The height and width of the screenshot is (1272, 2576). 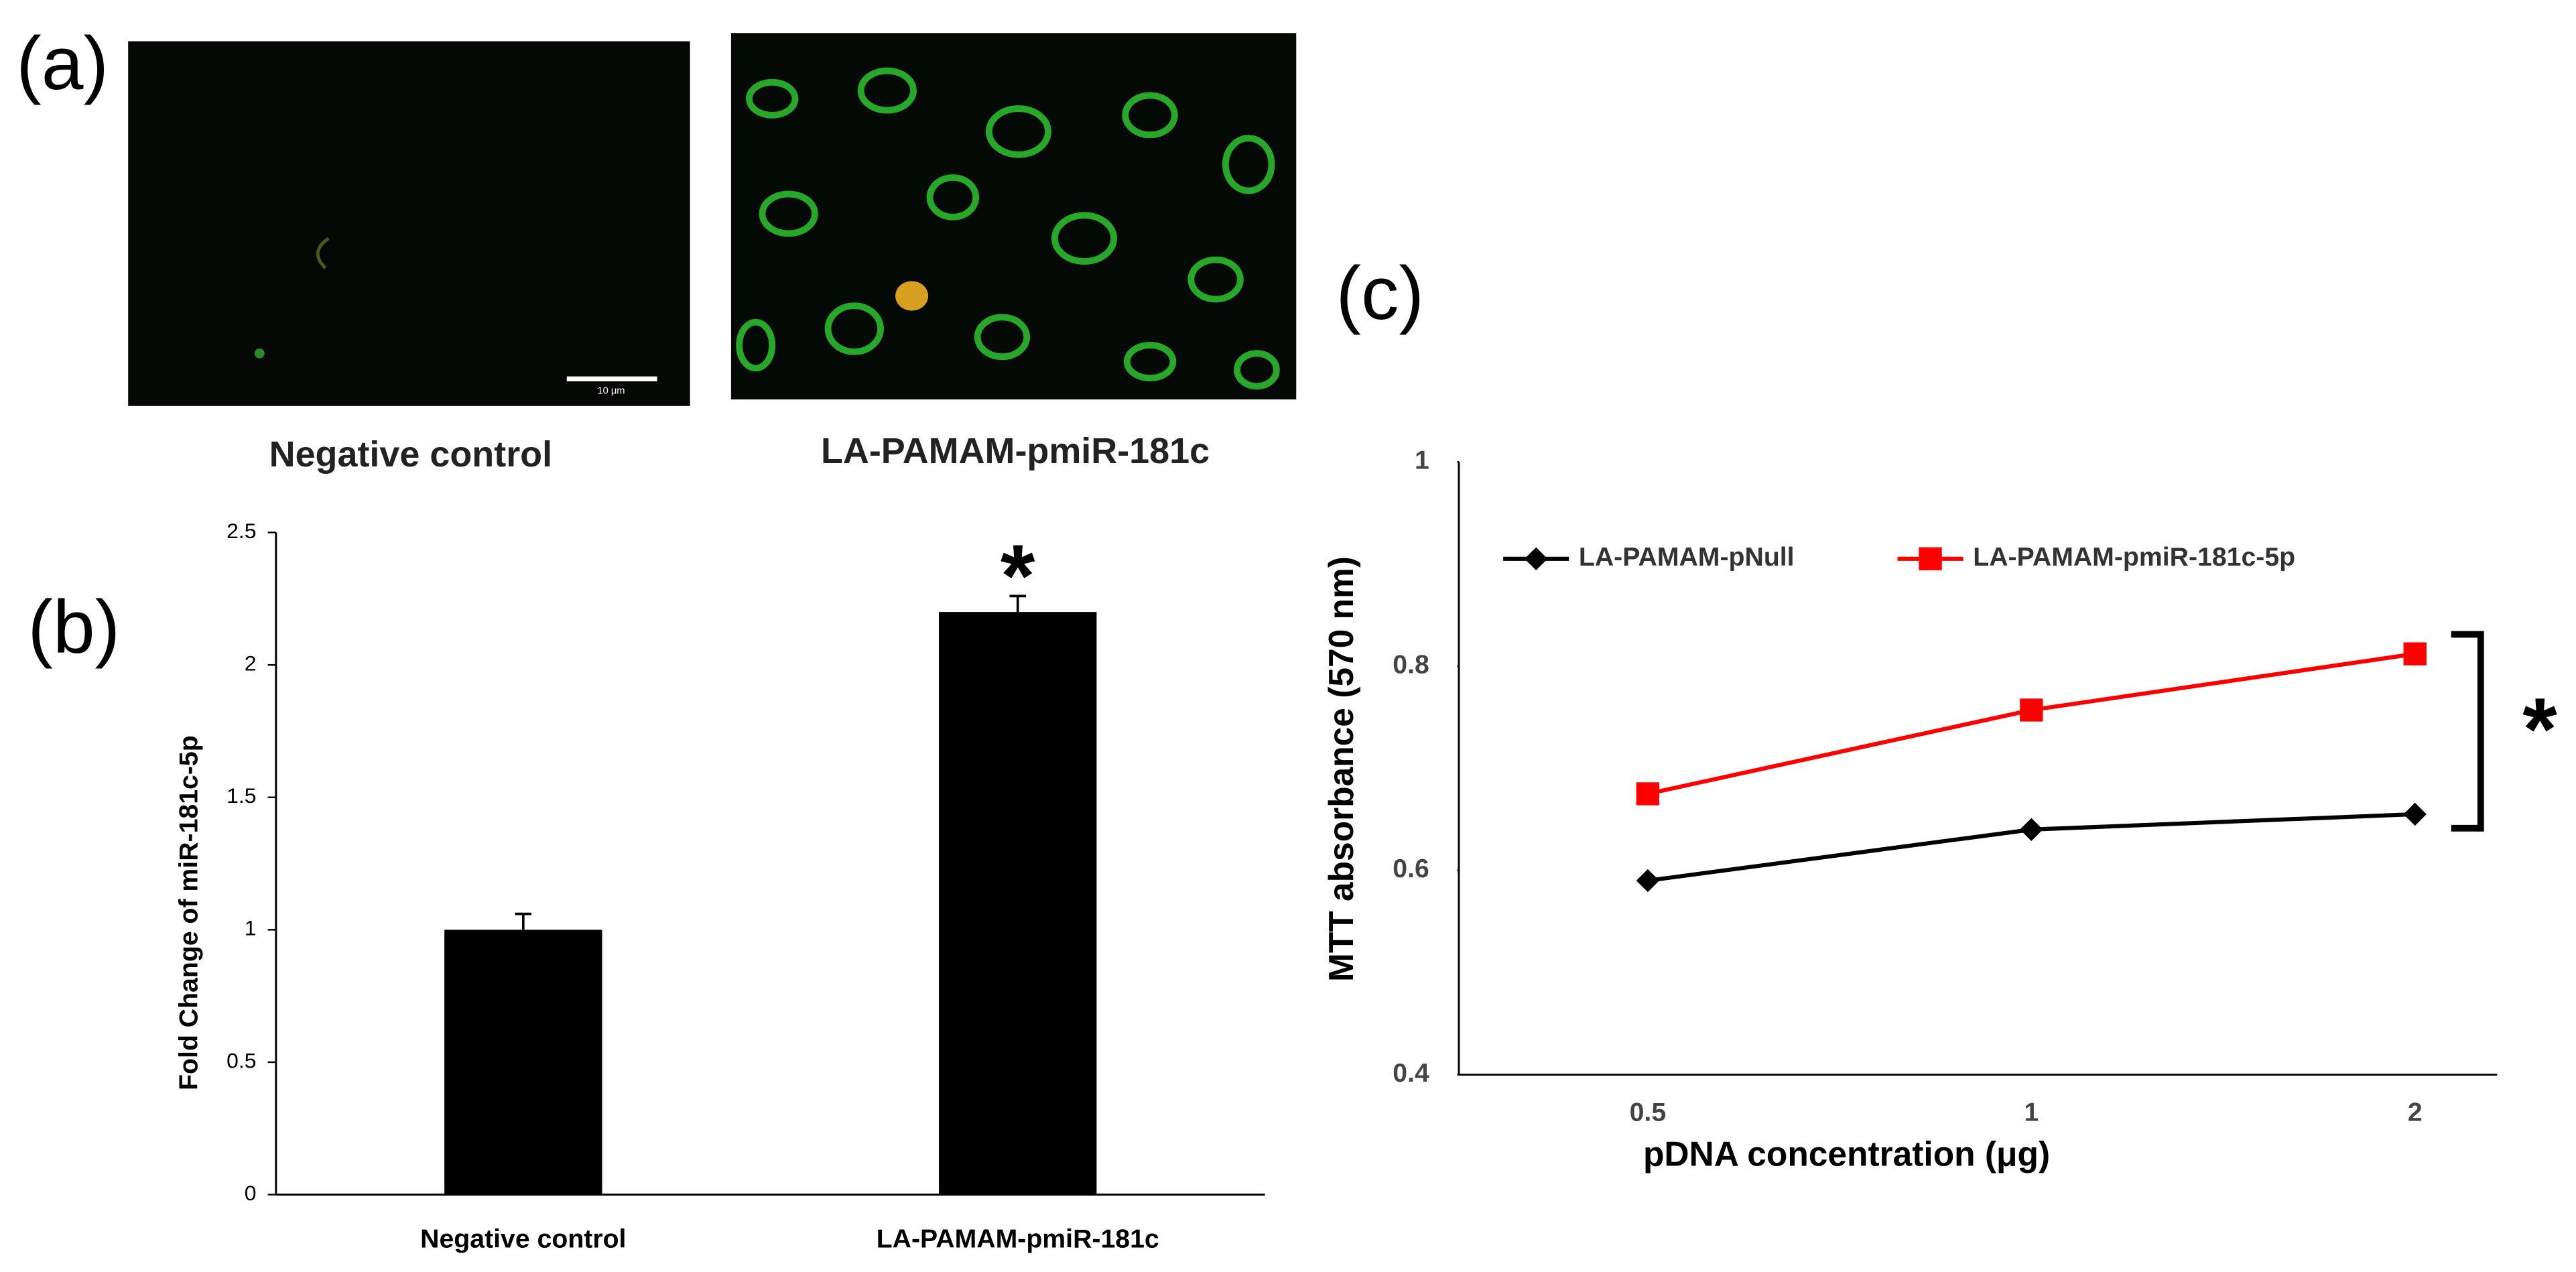 I want to click on y-axis-label: Fold Change of miR-181c-5p, so click(x=189, y=912).